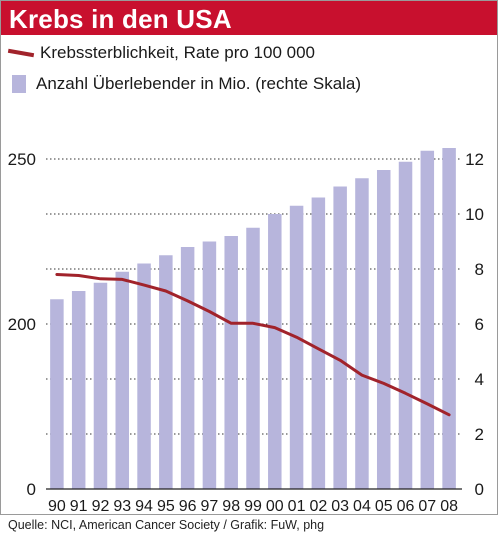 The height and width of the screenshot is (539, 500). What do you see at coordinates (79, 506) in the screenshot?
I see `x-tick-label: 91` at bounding box center [79, 506].